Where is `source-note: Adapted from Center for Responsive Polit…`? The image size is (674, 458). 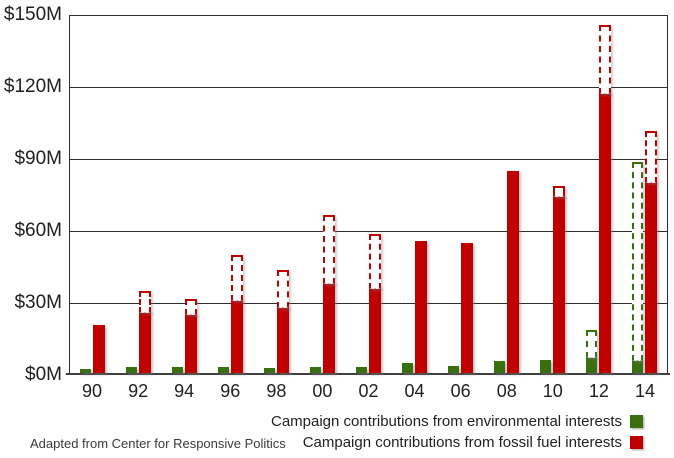
source-note: Adapted from Center for Responsive Polit… is located at coordinates (158, 443).